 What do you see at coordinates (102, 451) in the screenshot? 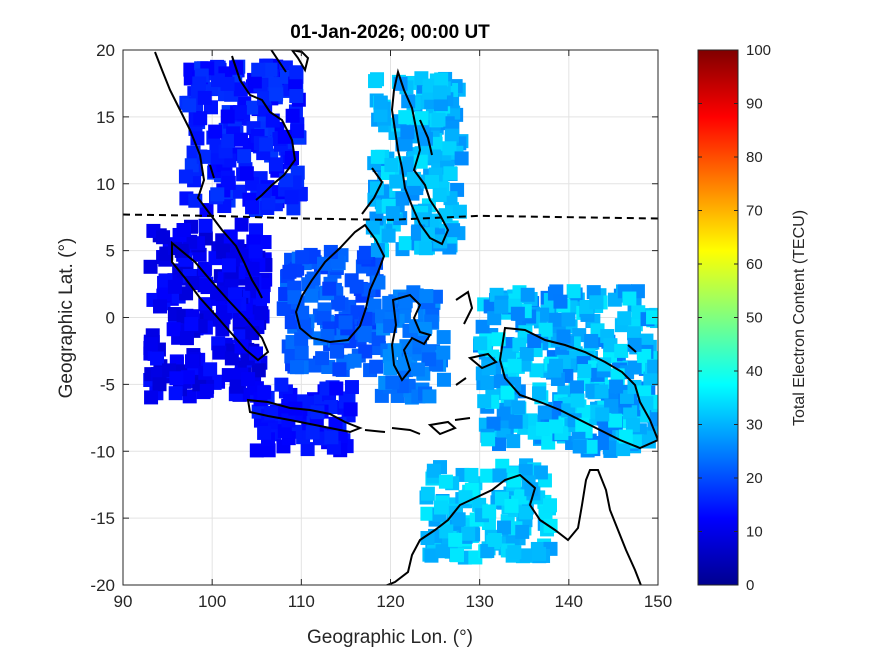
I see `y-tick-label: -10` at bounding box center [102, 451].